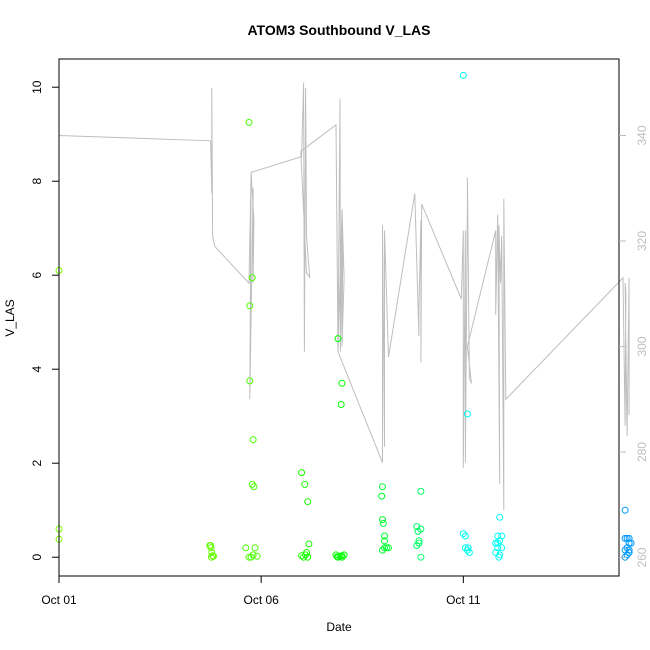 The width and height of the screenshot is (650, 650). What do you see at coordinates (37, 87) in the screenshot?
I see `y-tick-label: 10` at bounding box center [37, 87].